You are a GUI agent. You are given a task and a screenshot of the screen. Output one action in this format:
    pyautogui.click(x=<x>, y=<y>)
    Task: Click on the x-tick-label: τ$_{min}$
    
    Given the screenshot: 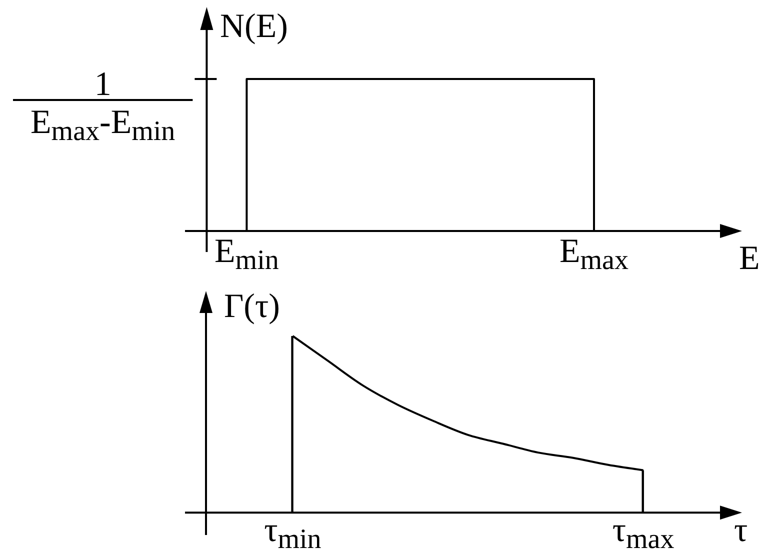 What is the action you would take?
    pyautogui.click(x=293, y=532)
    